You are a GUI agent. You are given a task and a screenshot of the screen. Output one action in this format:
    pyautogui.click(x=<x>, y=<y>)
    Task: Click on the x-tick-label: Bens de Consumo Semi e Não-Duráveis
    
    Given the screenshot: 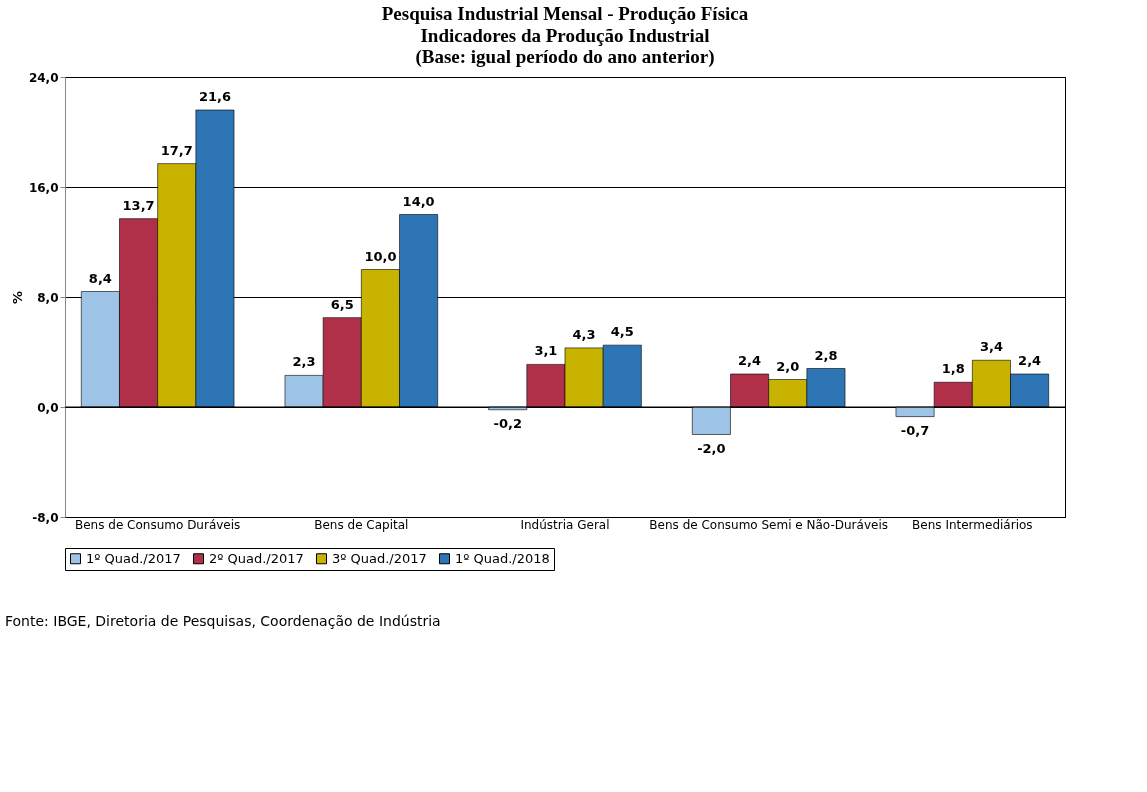 What is the action you would take?
    pyautogui.click(x=768, y=524)
    